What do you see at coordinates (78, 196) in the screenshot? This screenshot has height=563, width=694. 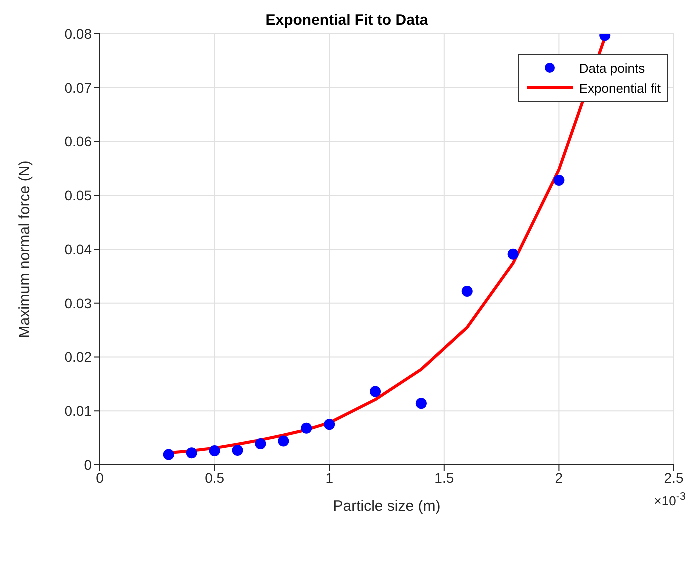 I see `y-tick-label: 0.05` at bounding box center [78, 196].